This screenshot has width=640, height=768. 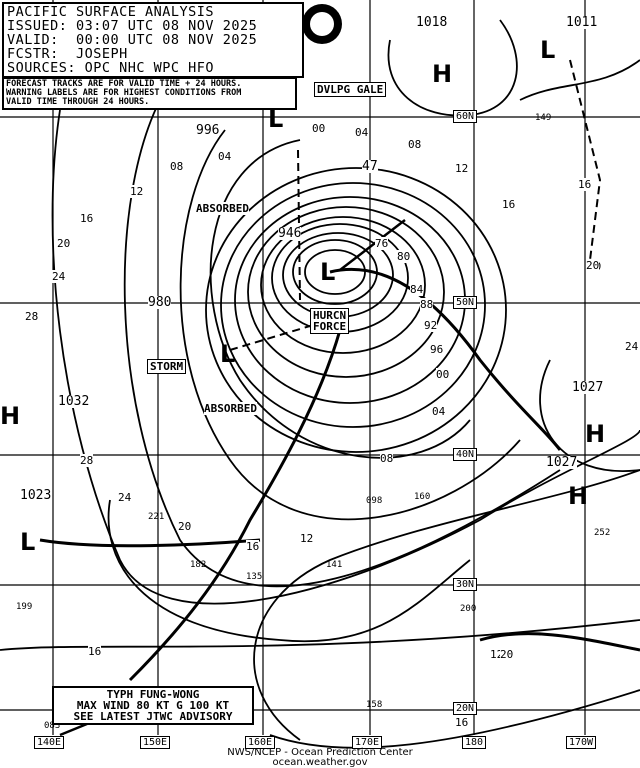 What do you see at coordinates (320, 752) in the screenshot?
I see `footer-credit: NWS/NCEP - Ocean Prediction Center` at bounding box center [320, 752].